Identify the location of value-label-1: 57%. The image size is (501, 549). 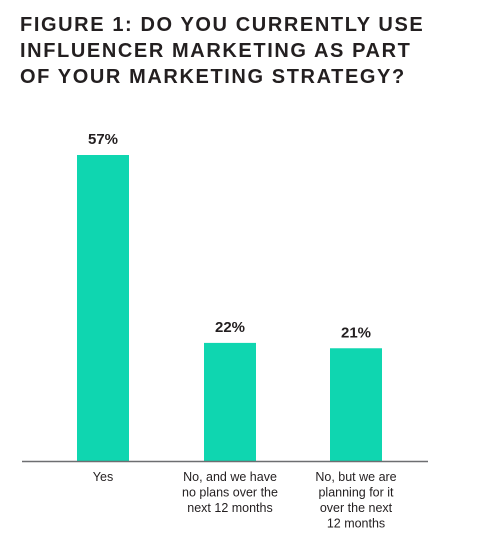
(103, 139).